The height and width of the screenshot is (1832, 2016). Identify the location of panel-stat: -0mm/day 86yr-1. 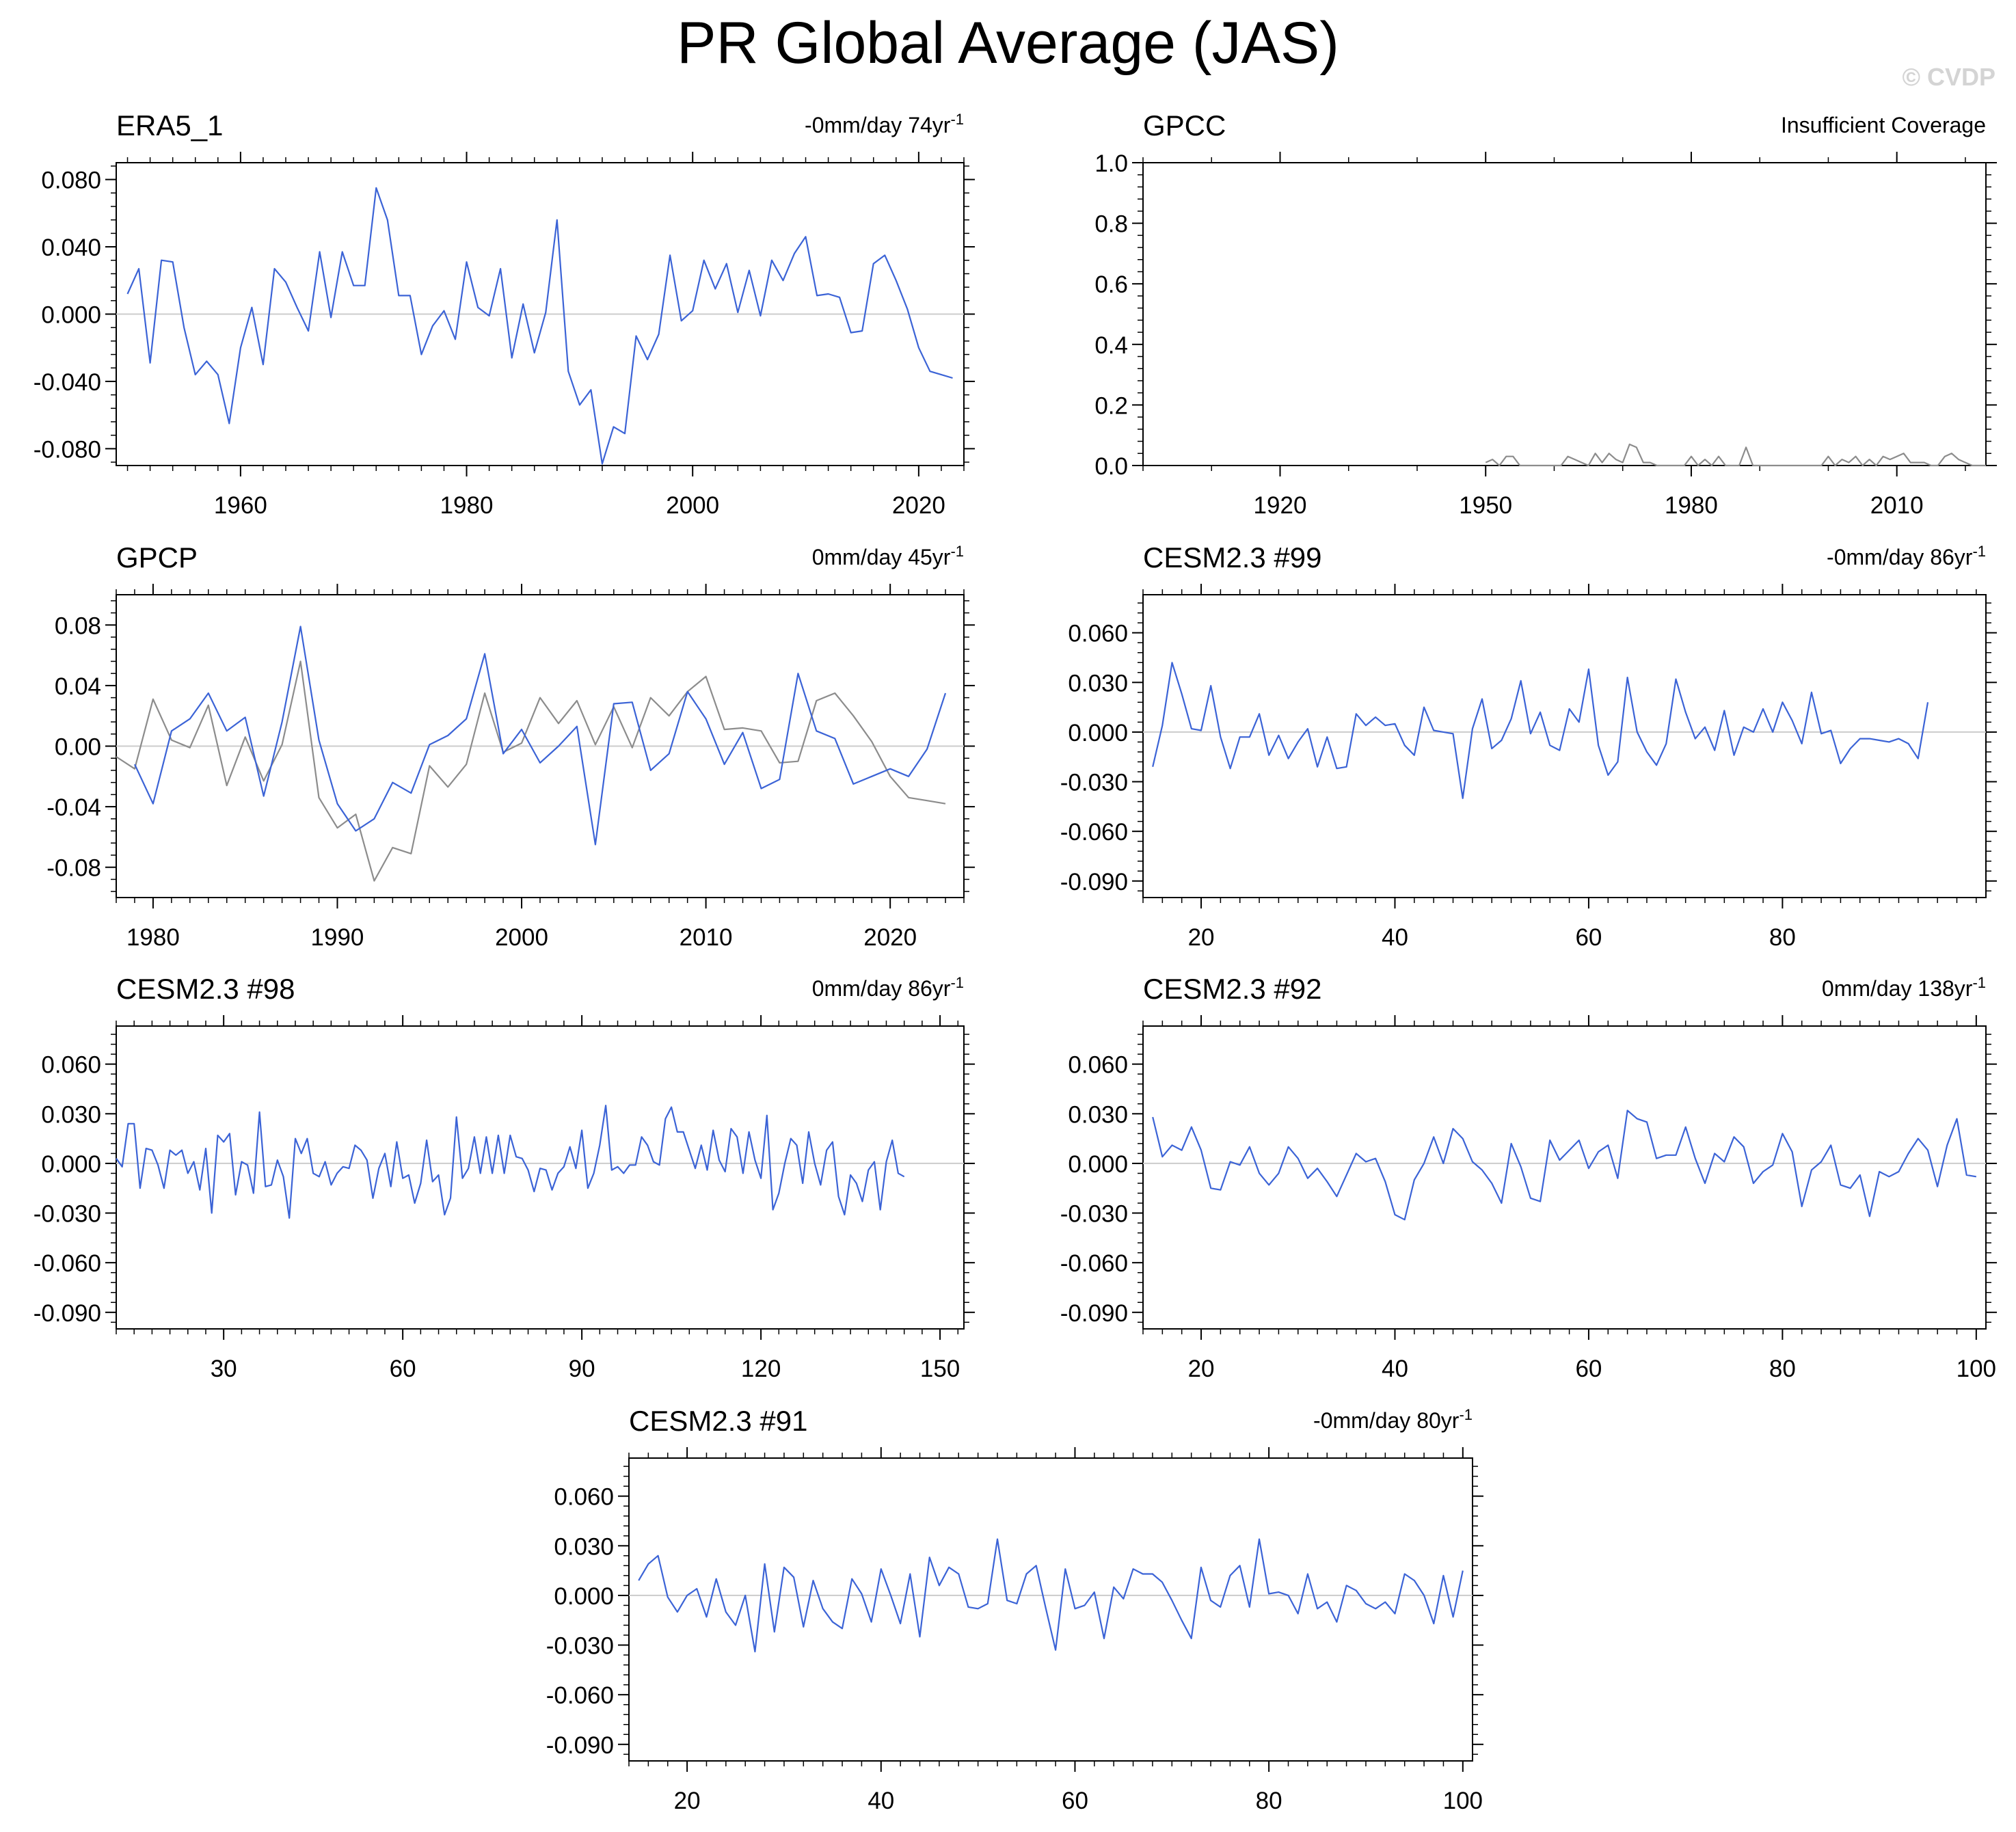
(1906, 556).